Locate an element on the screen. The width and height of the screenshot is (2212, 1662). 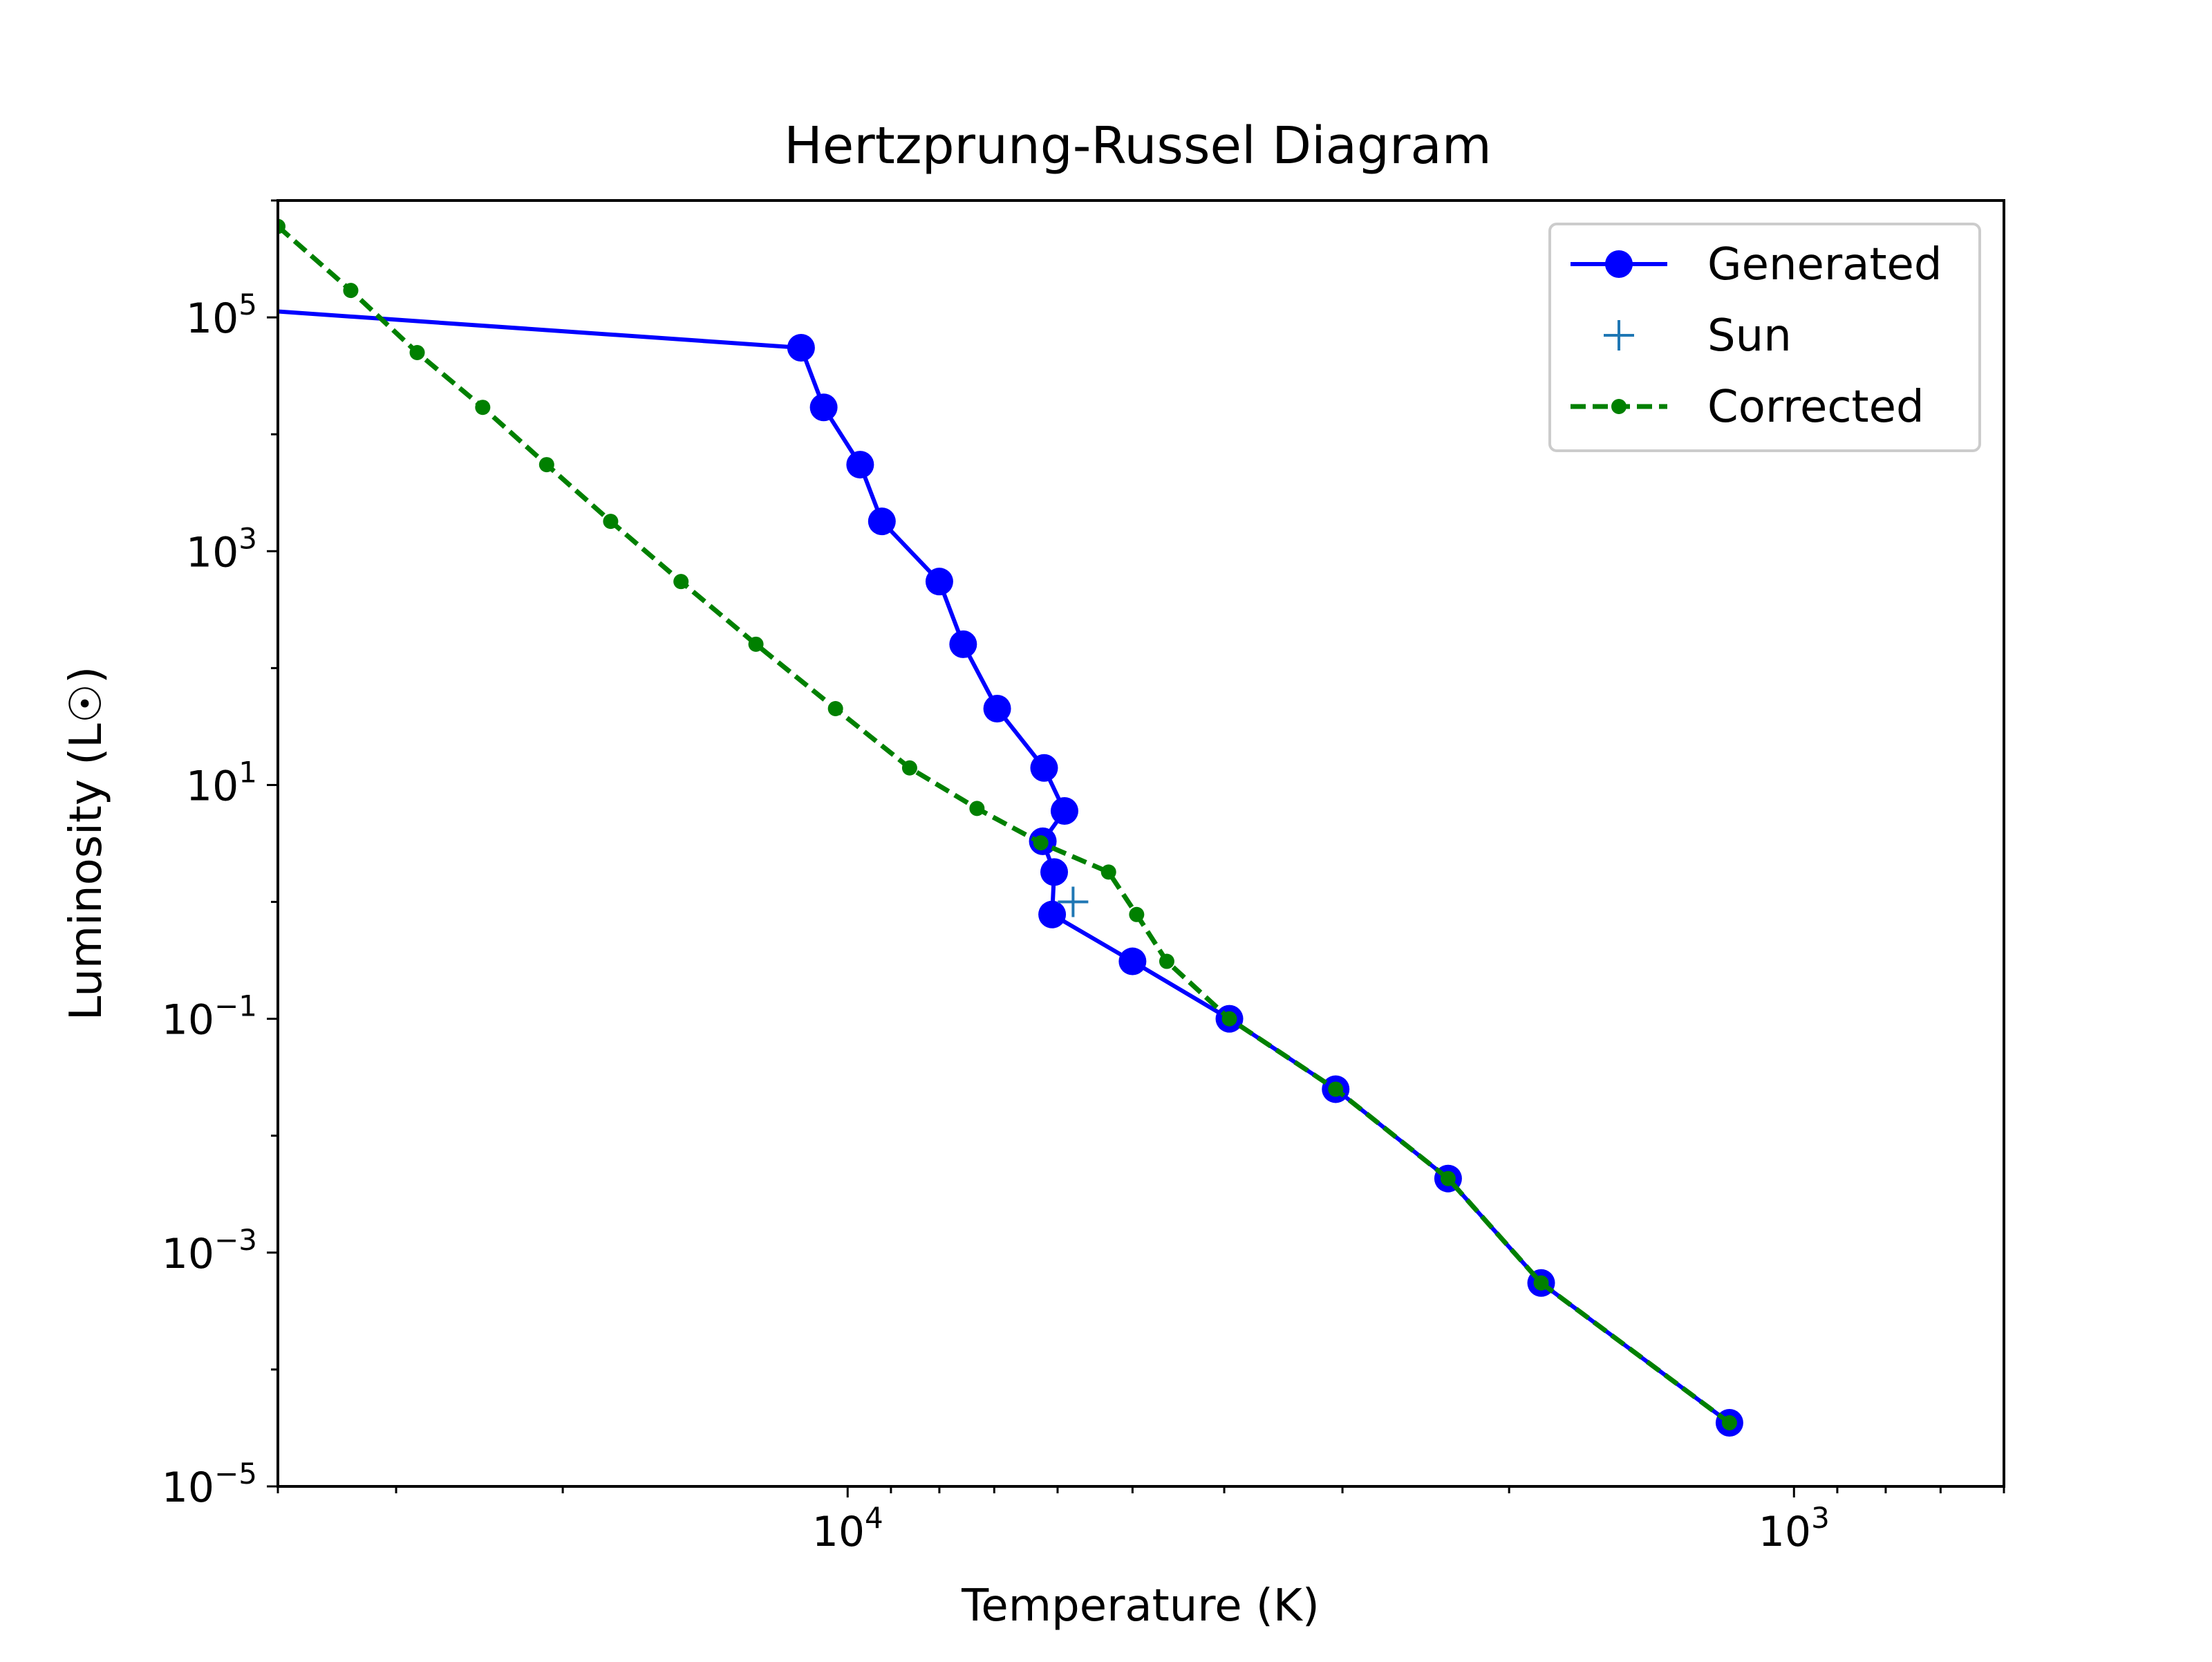
sun-point is located at coordinates (1073, 902).